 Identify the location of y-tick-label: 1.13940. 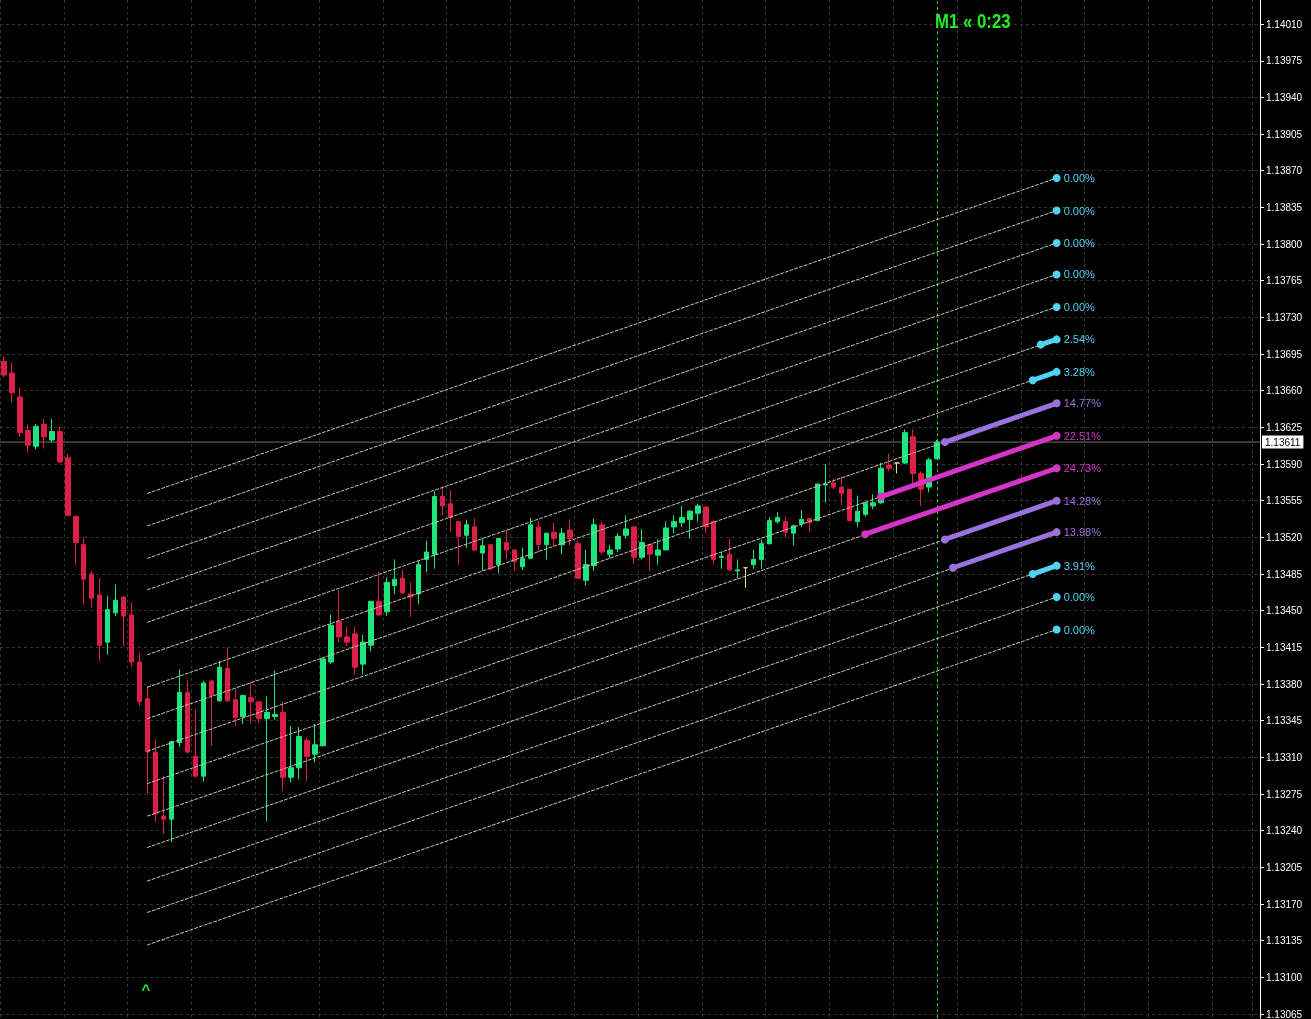
(1284, 97).